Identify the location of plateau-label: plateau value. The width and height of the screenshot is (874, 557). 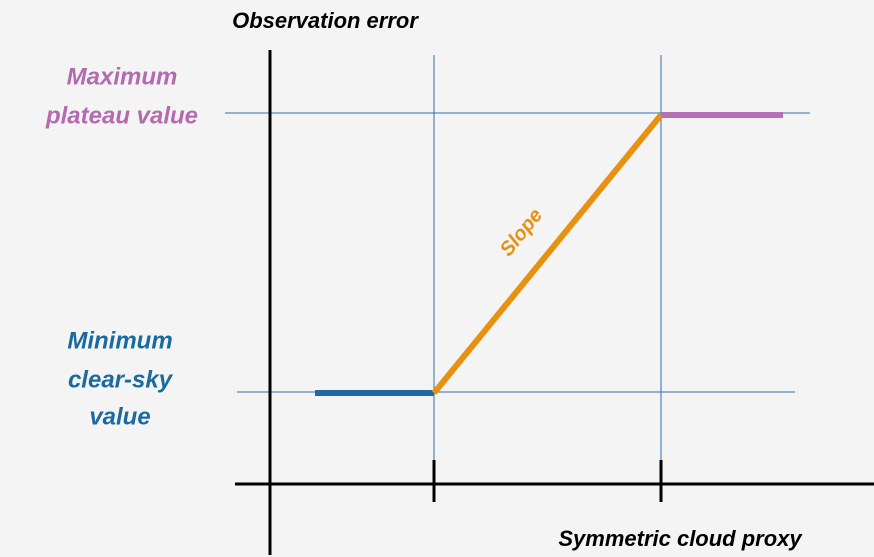
(121, 115).